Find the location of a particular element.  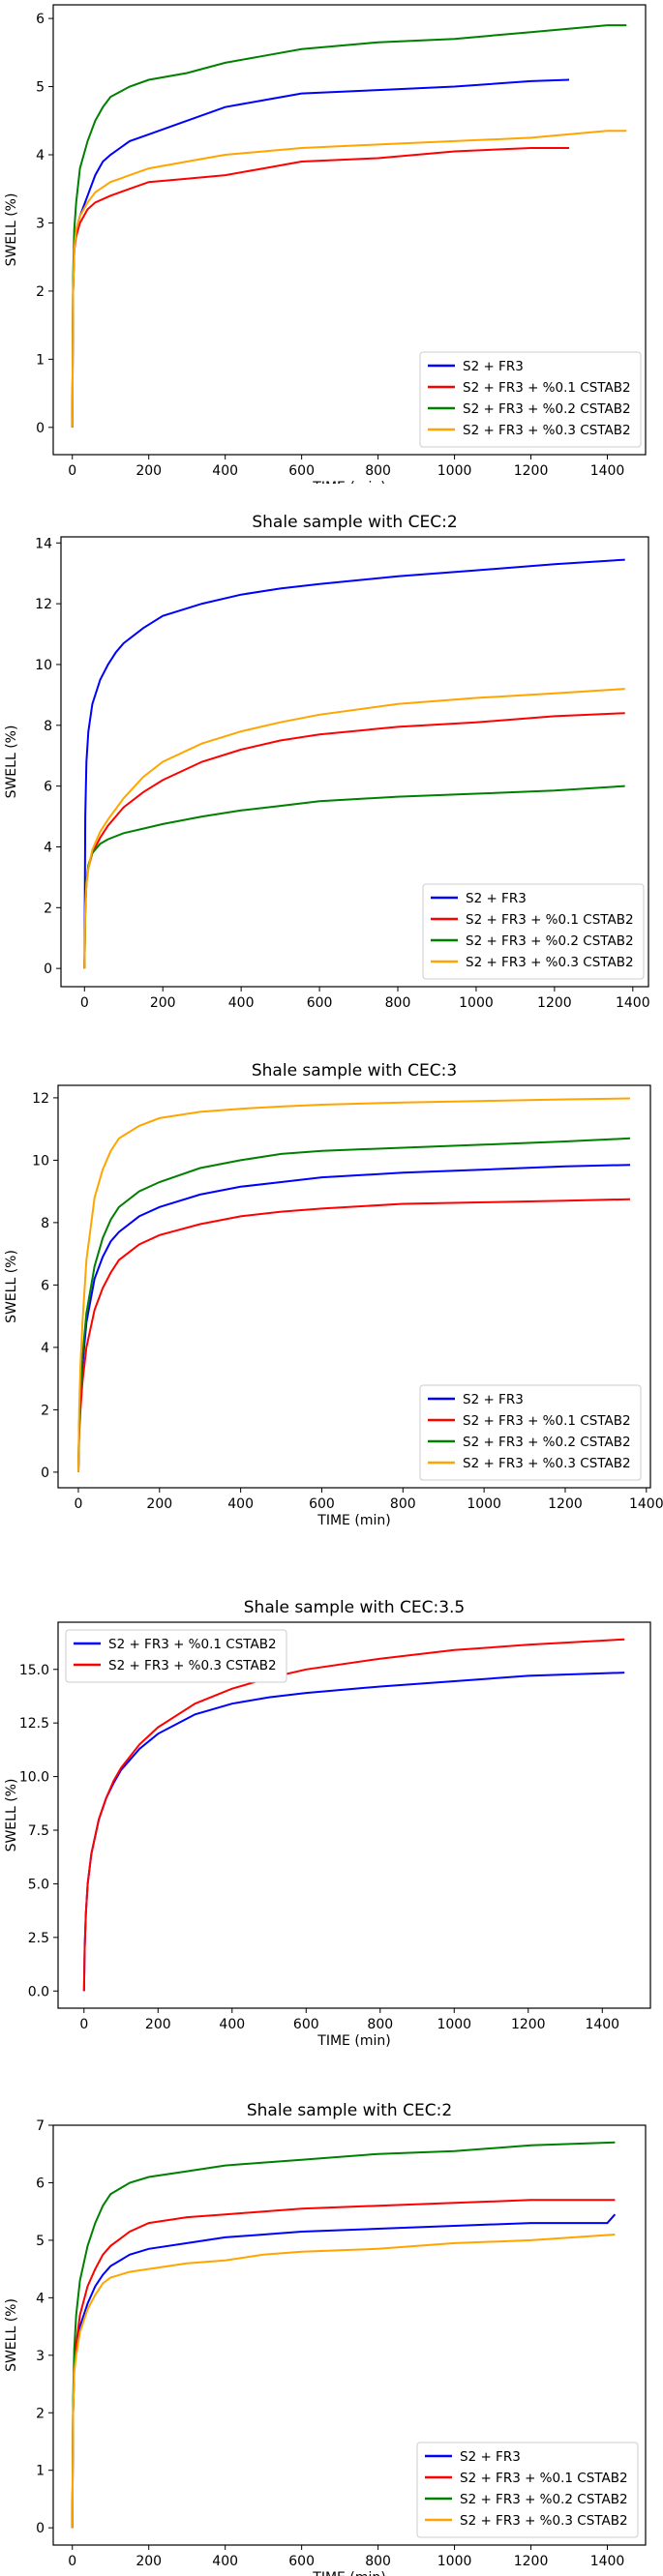

y-tick-label: 5 is located at coordinates (41, 88).